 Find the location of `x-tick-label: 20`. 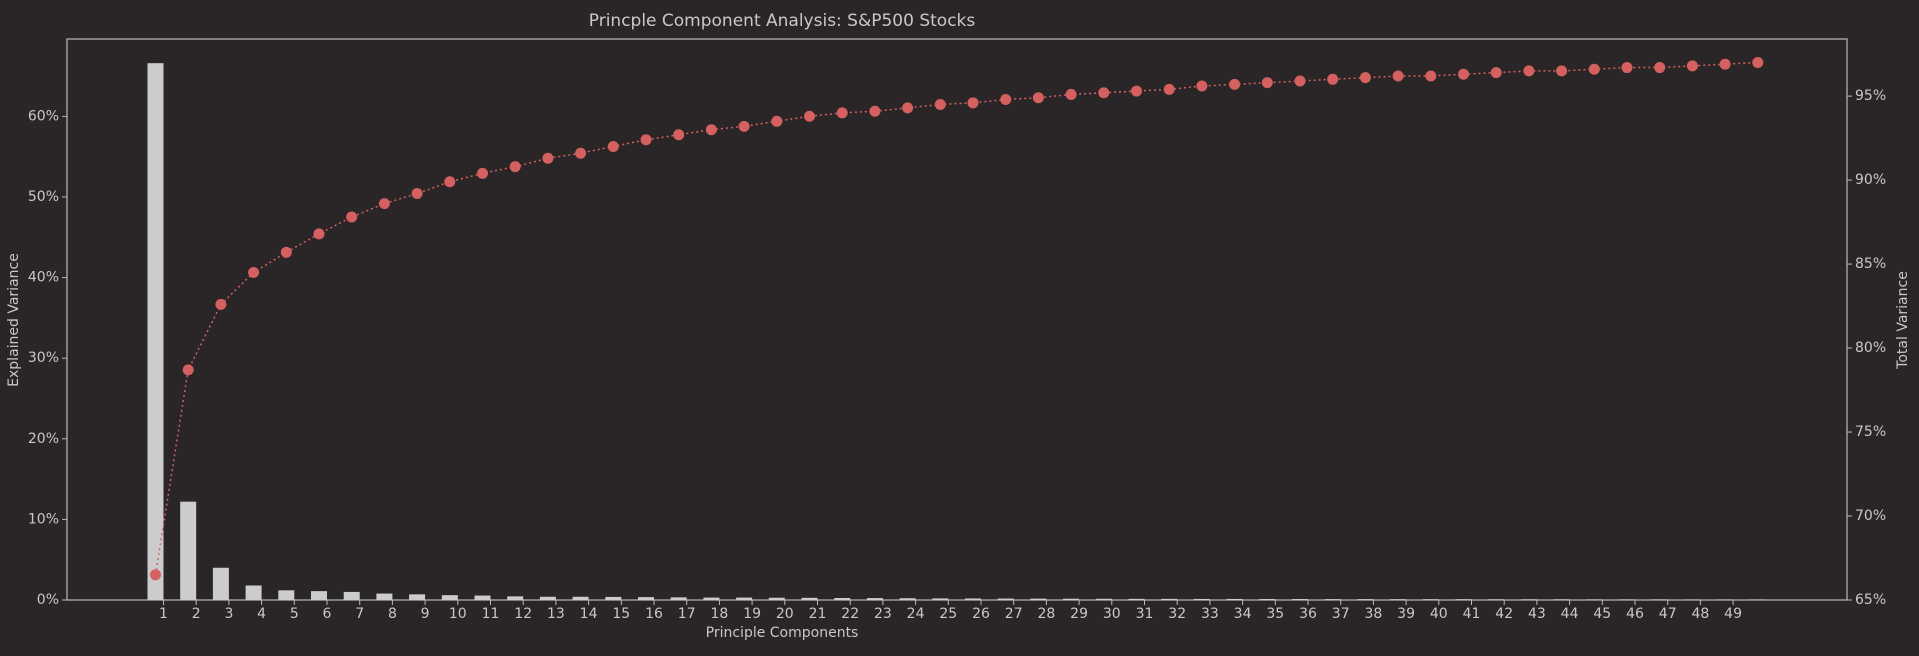

x-tick-label: 20 is located at coordinates (785, 614).